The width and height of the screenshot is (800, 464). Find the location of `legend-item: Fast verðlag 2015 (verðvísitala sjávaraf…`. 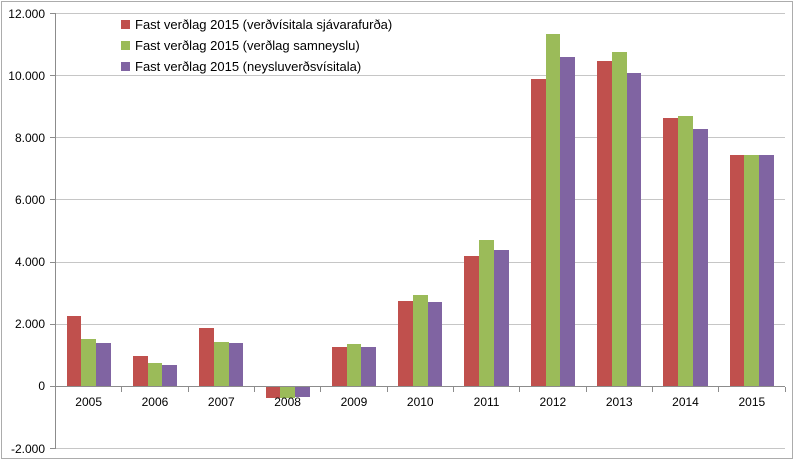

legend-item: Fast verðlag 2015 (verðvísitala sjávaraf… is located at coordinates (256, 24).